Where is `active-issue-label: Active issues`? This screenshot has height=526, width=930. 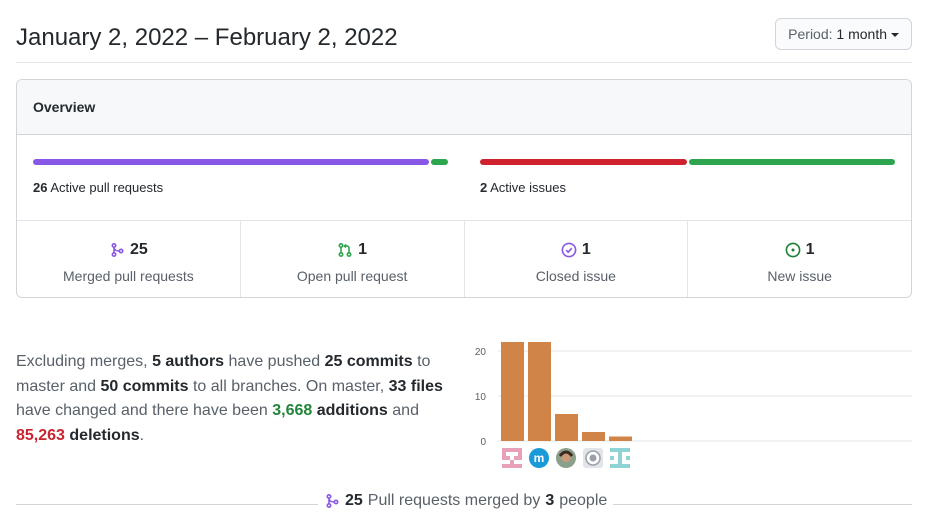
active-issue-label: Active issues is located at coordinates (528, 187).